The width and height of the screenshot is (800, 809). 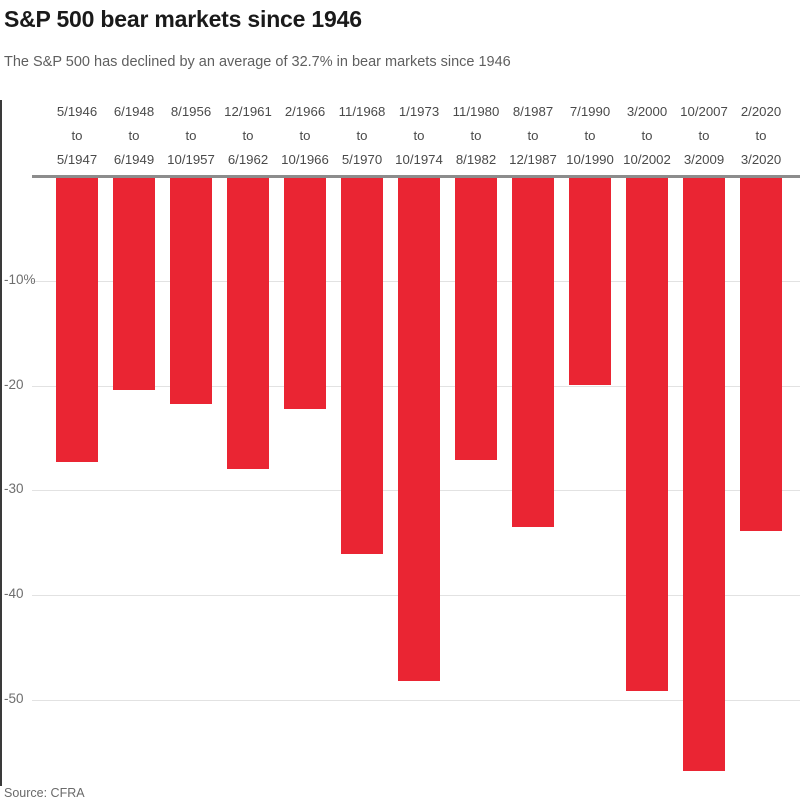 I want to click on y-axis-tick-label: -40, so click(x=14, y=594).